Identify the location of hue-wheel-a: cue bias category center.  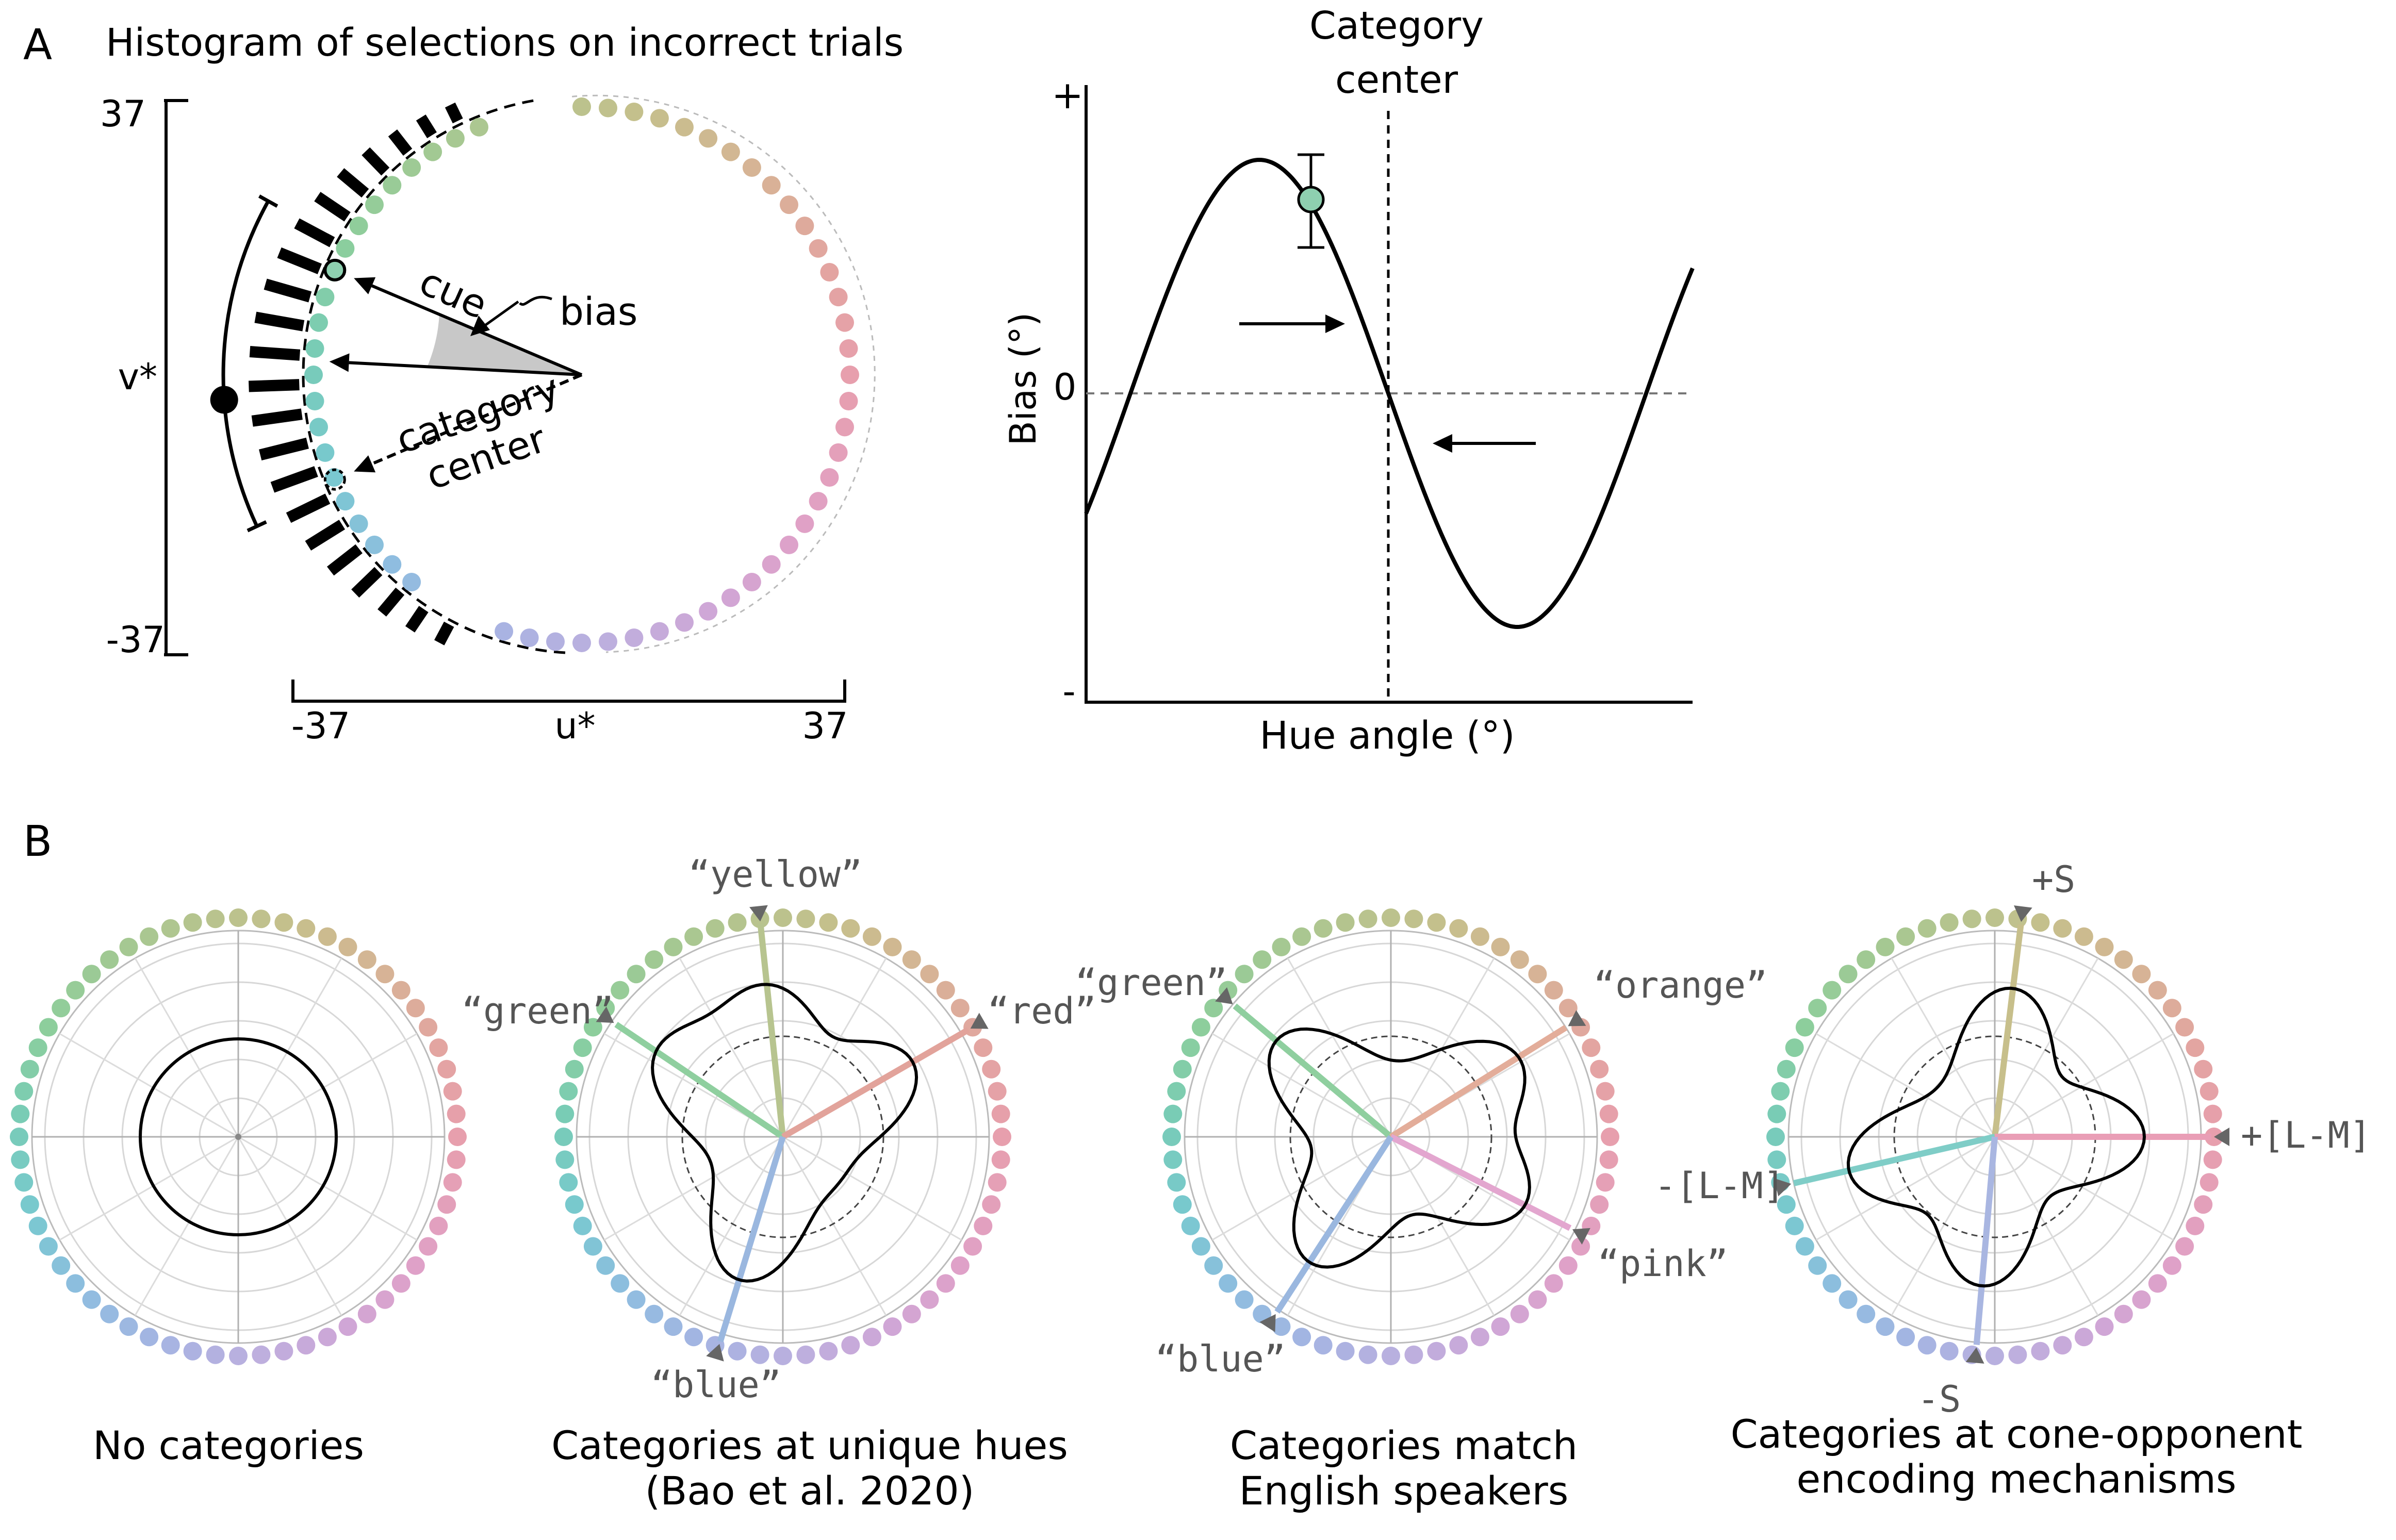
(543, 375).